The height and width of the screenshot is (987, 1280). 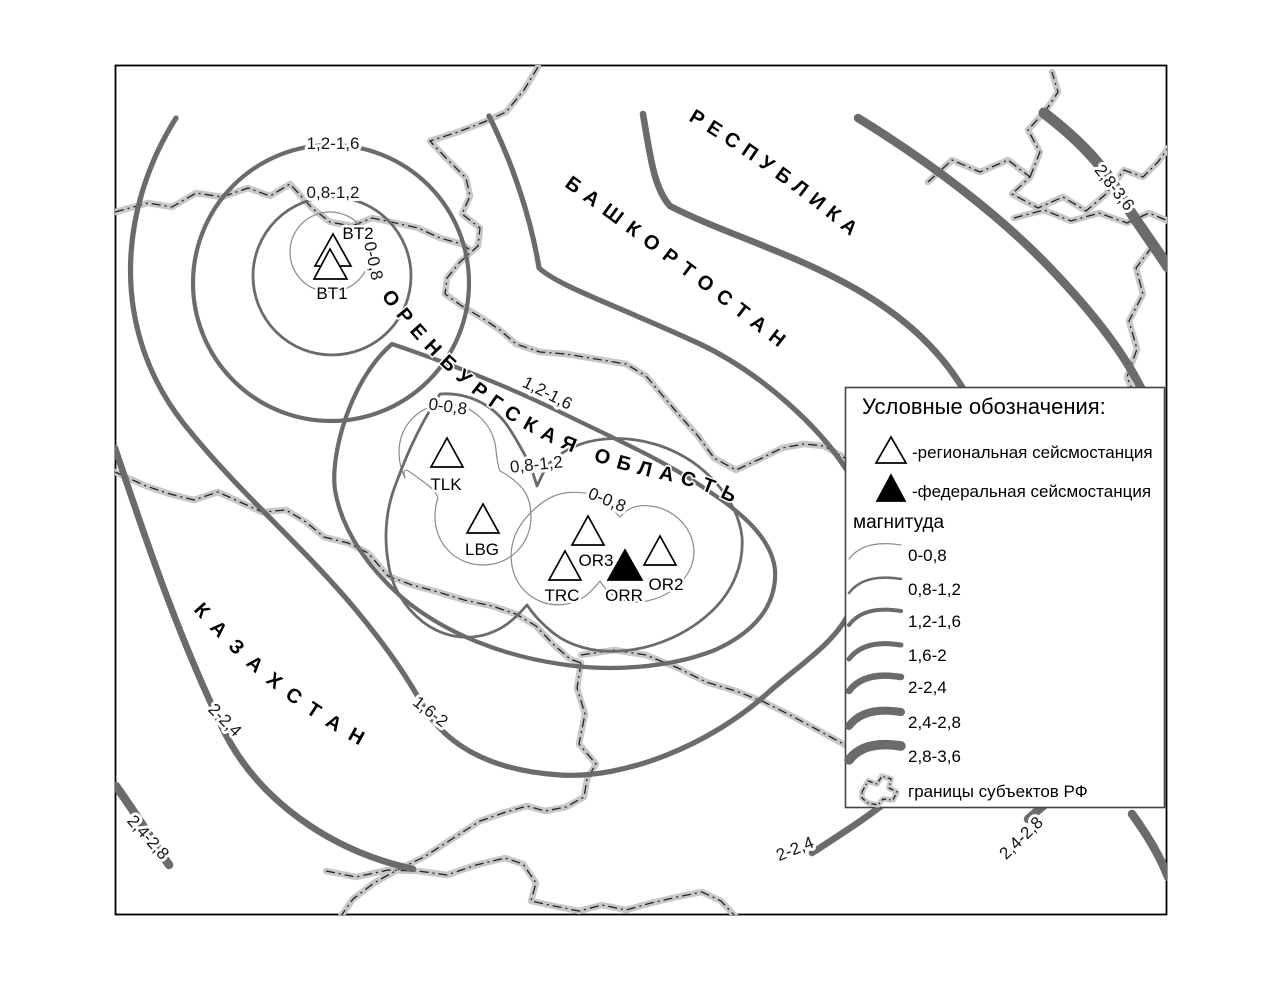 I want to click on station-label: BT1, so click(x=331, y=293).